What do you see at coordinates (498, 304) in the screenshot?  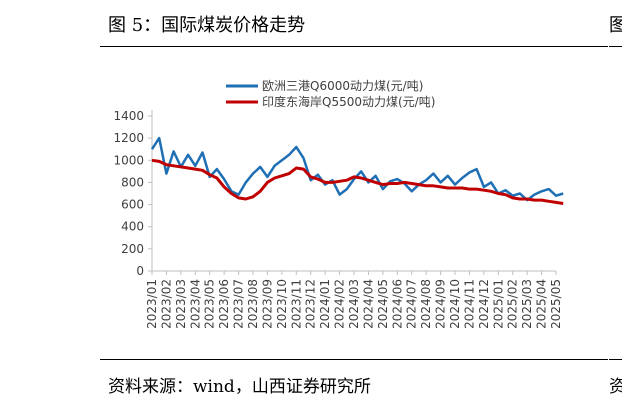 I see `x-tick-label: 2025/01` at bounding box center [498, 304].